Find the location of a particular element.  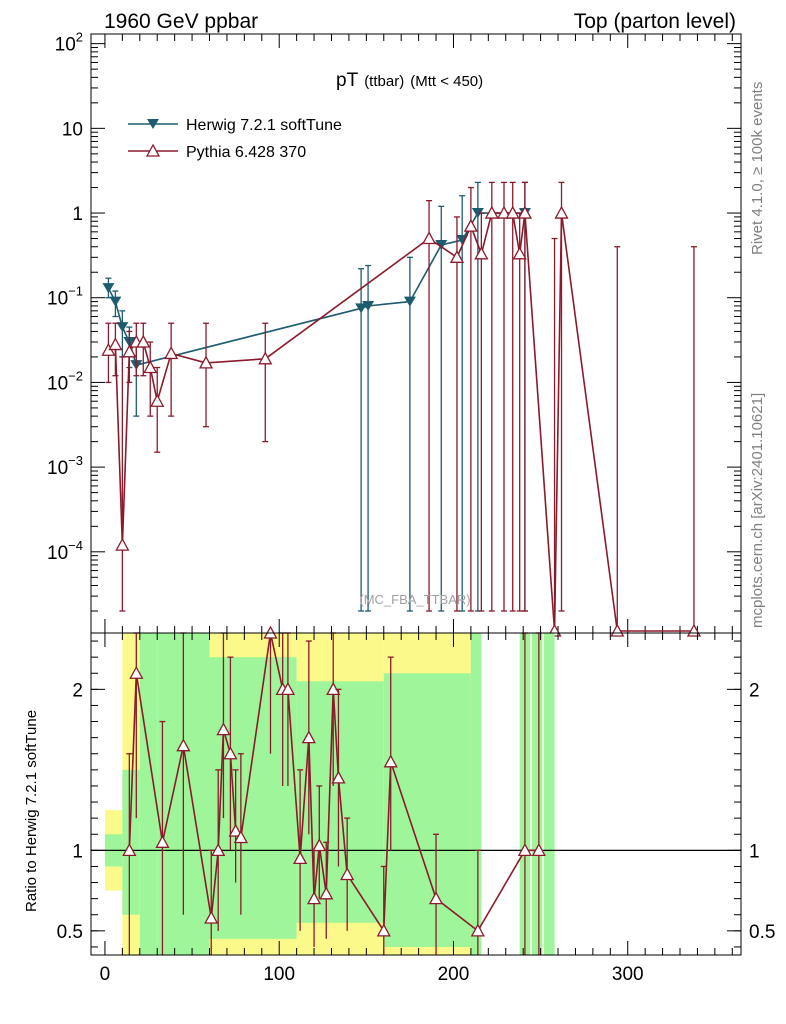

y-tick-label: 10 is located at coordinates (72, 129).